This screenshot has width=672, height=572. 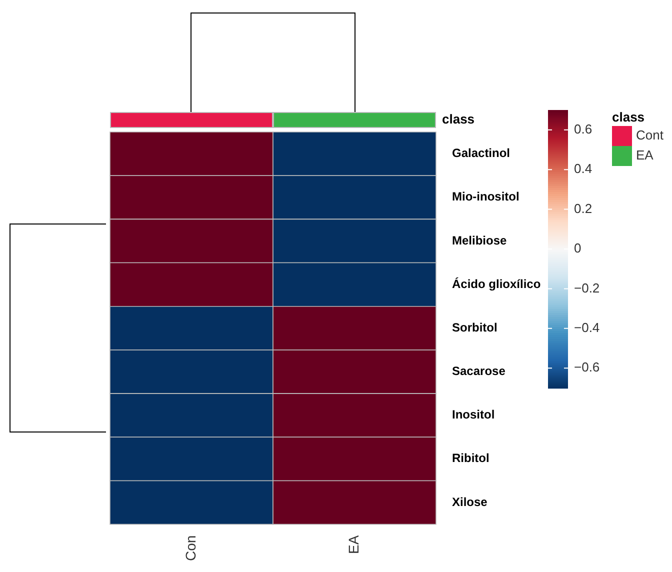 I want to click on text: EA, so click(x=645, y=155).